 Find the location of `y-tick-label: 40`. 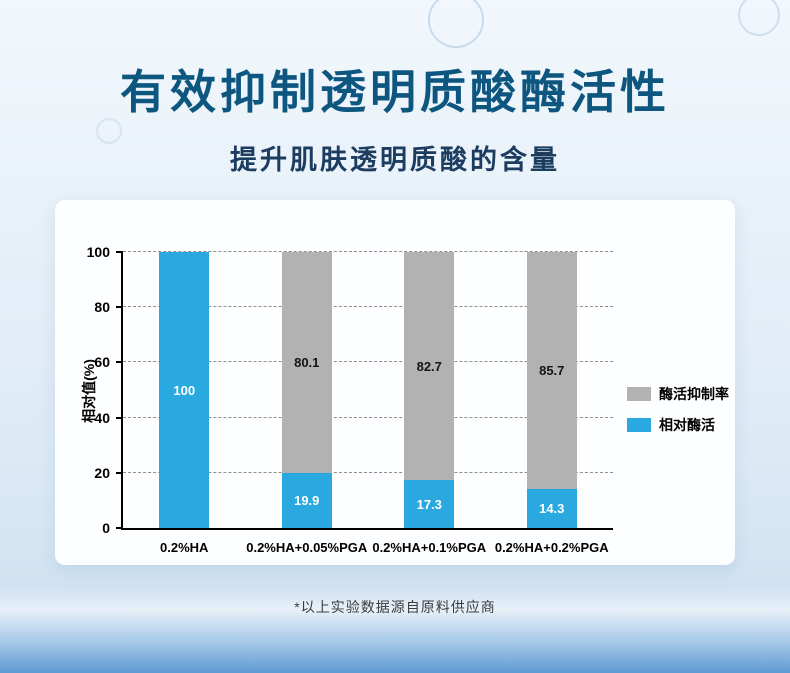

y-tick-label: 40 is located at coordinates (102, 417).